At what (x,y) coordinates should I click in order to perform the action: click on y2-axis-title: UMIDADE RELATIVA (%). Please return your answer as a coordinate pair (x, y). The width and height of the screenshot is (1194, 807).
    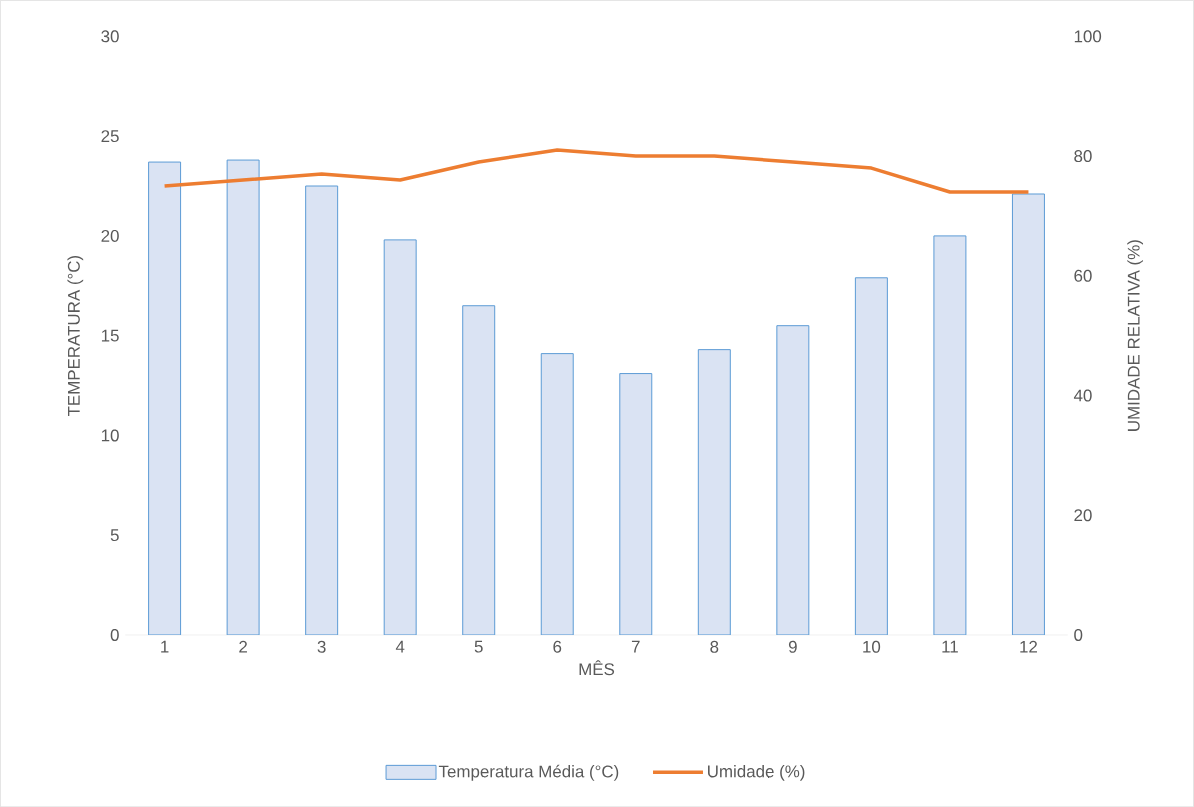
    Looking at the image, I should click on (1135, 335).